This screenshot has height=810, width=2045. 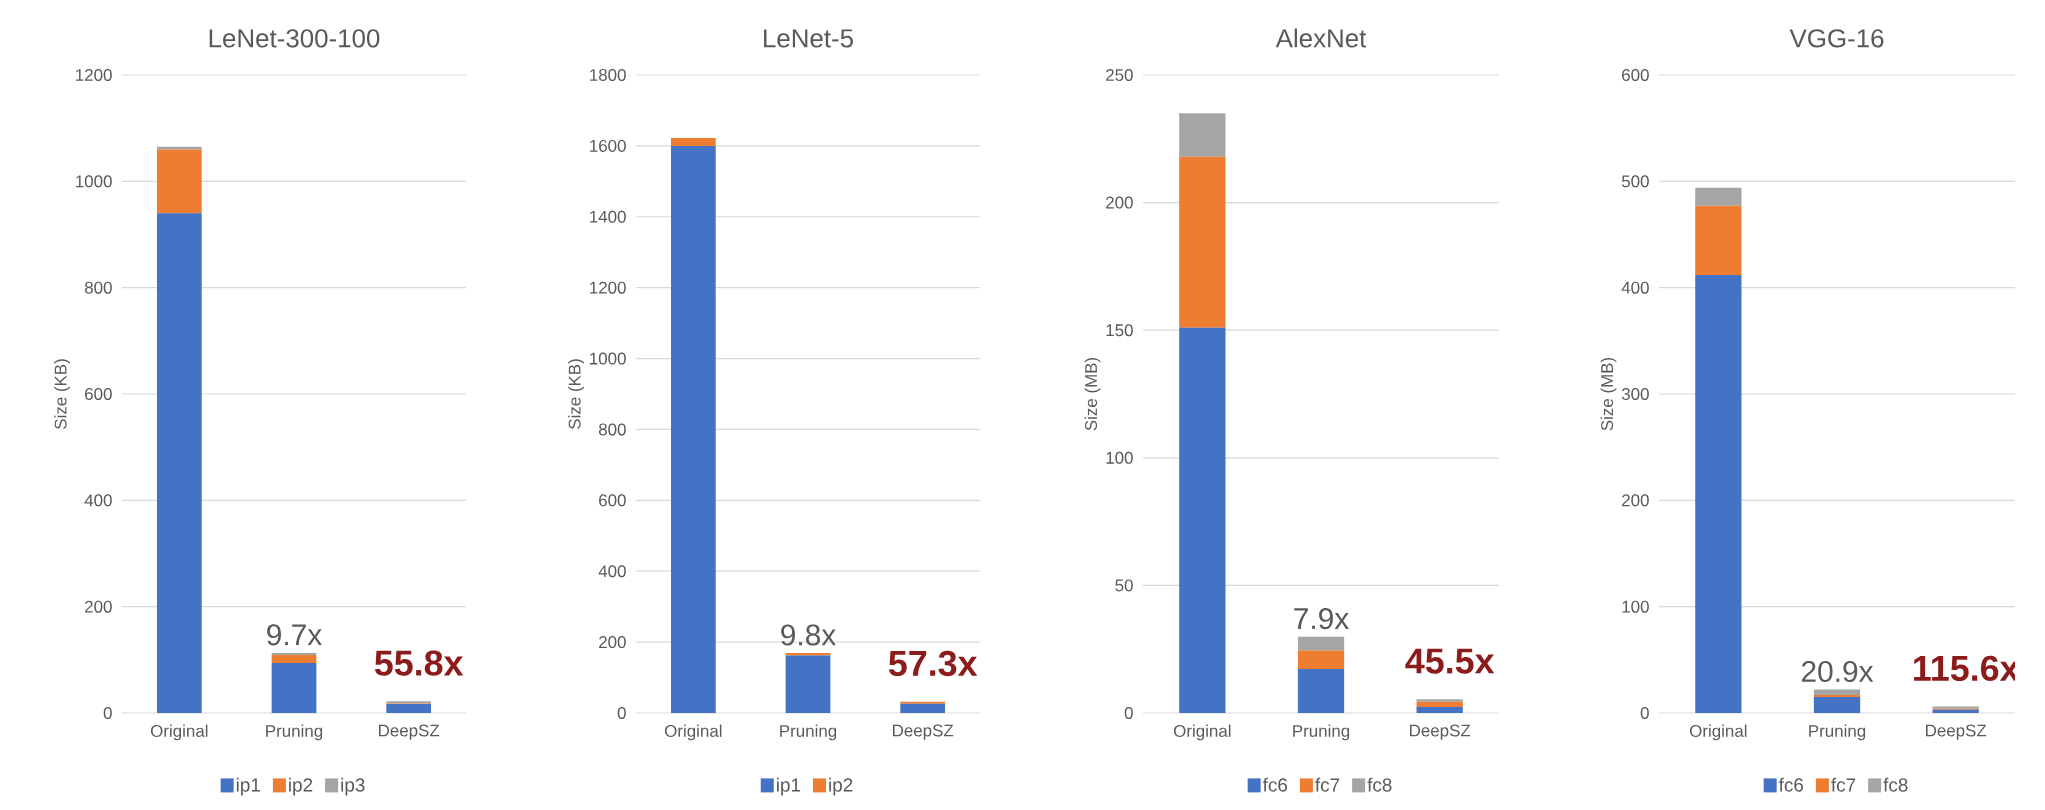 I want to click on chart-title: AlexNet, so click(x=1321, y=38).